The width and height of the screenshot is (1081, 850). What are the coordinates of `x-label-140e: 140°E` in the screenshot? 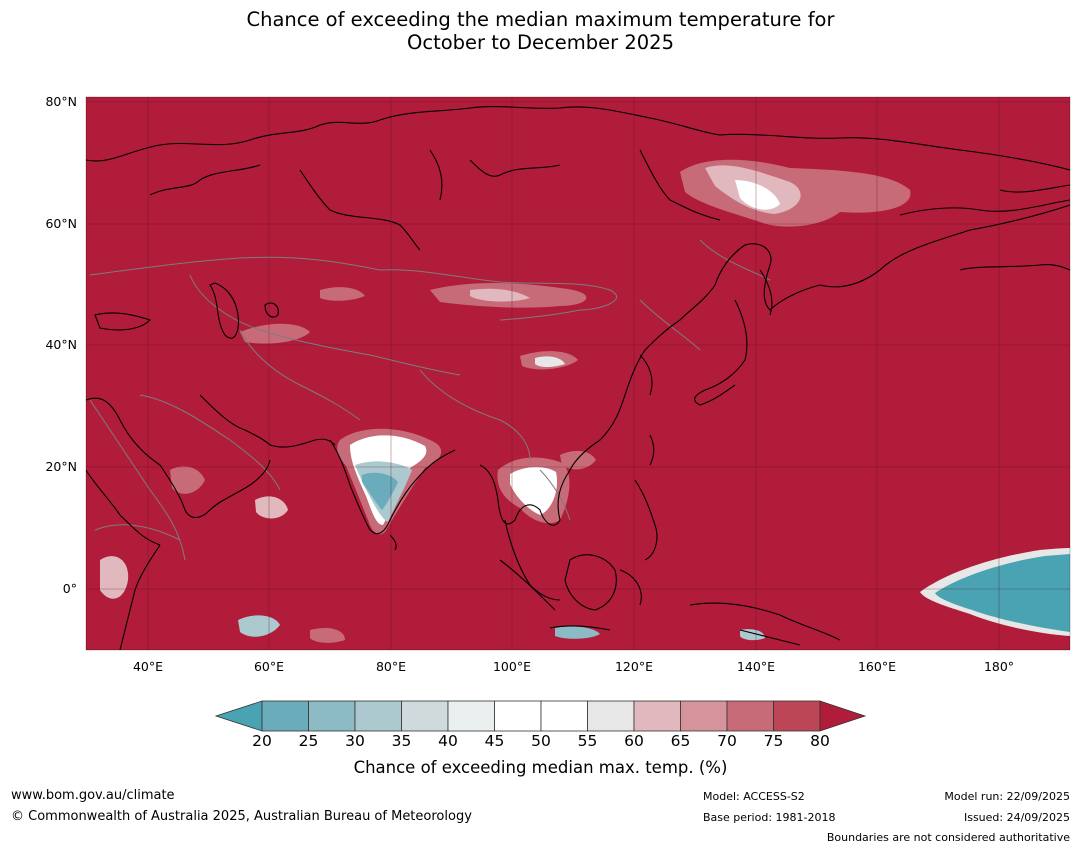 It's located at (755, 666).